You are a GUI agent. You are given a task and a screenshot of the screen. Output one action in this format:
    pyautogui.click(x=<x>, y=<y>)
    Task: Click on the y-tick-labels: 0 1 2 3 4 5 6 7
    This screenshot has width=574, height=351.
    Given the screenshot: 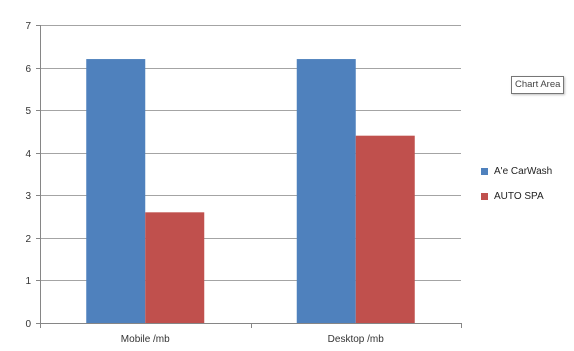 What is the action you would take?
    pyautogui.click(x=28, y=175)
    